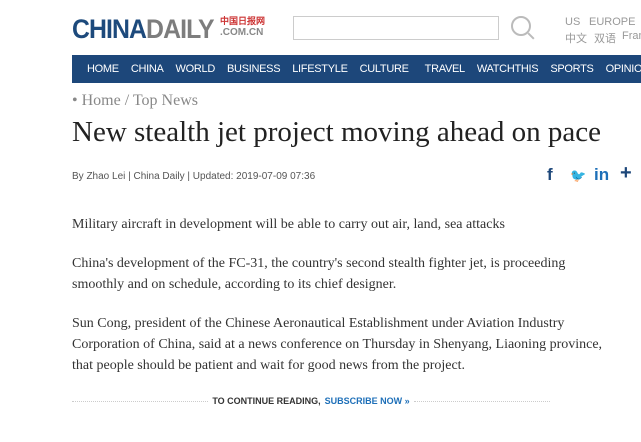 The image size is (641, 442). What do you see at coordinates (578, 175) in the screenshot?
I see `twitter-icon: 🐦` at bounding box center [578, 175].